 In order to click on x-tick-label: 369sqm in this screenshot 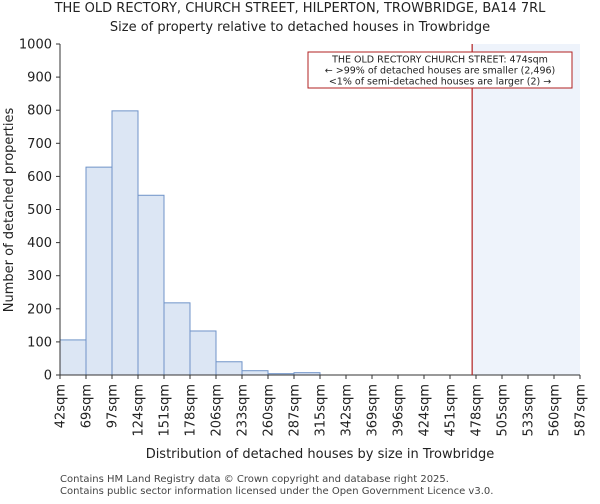, I will do `click(373, 410)`.